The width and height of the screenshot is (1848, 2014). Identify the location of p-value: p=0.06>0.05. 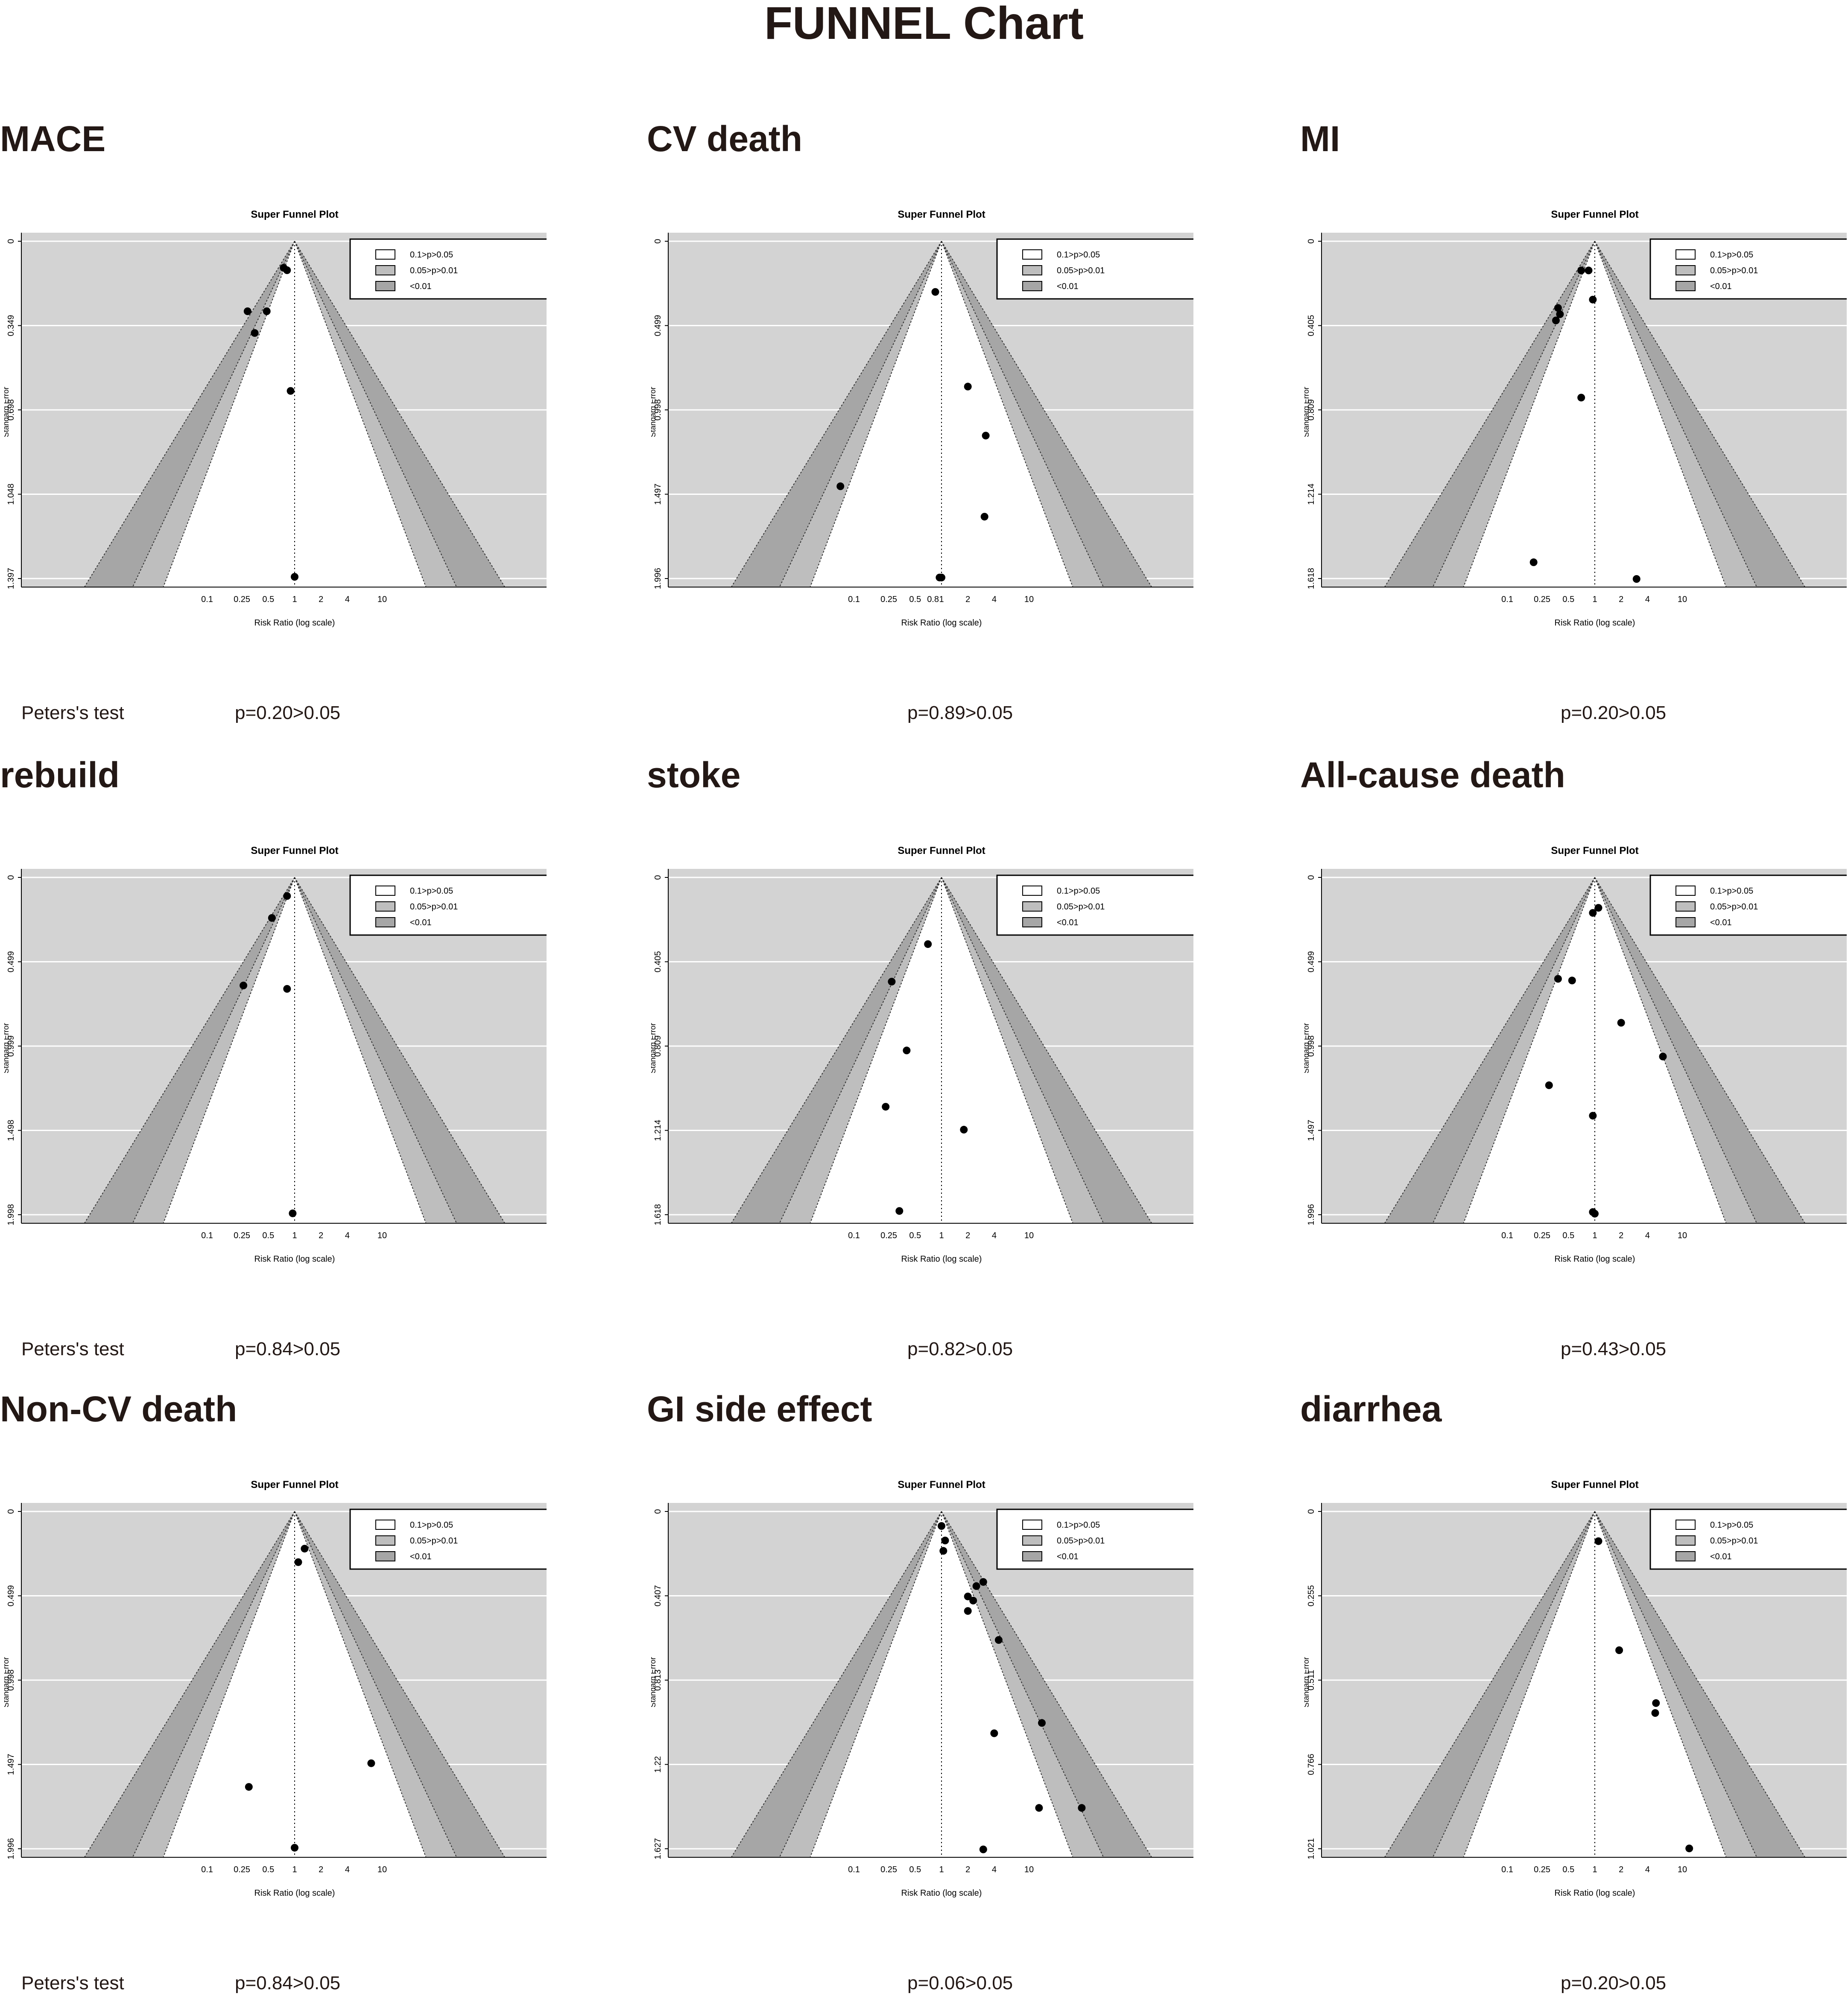
(960, 1983).